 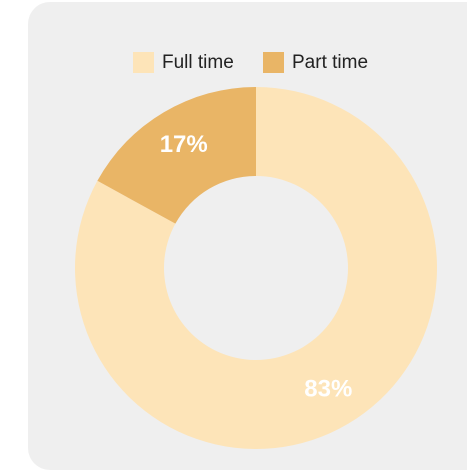 I want to click on legend-text: Full time, so click(x=198, y=62).